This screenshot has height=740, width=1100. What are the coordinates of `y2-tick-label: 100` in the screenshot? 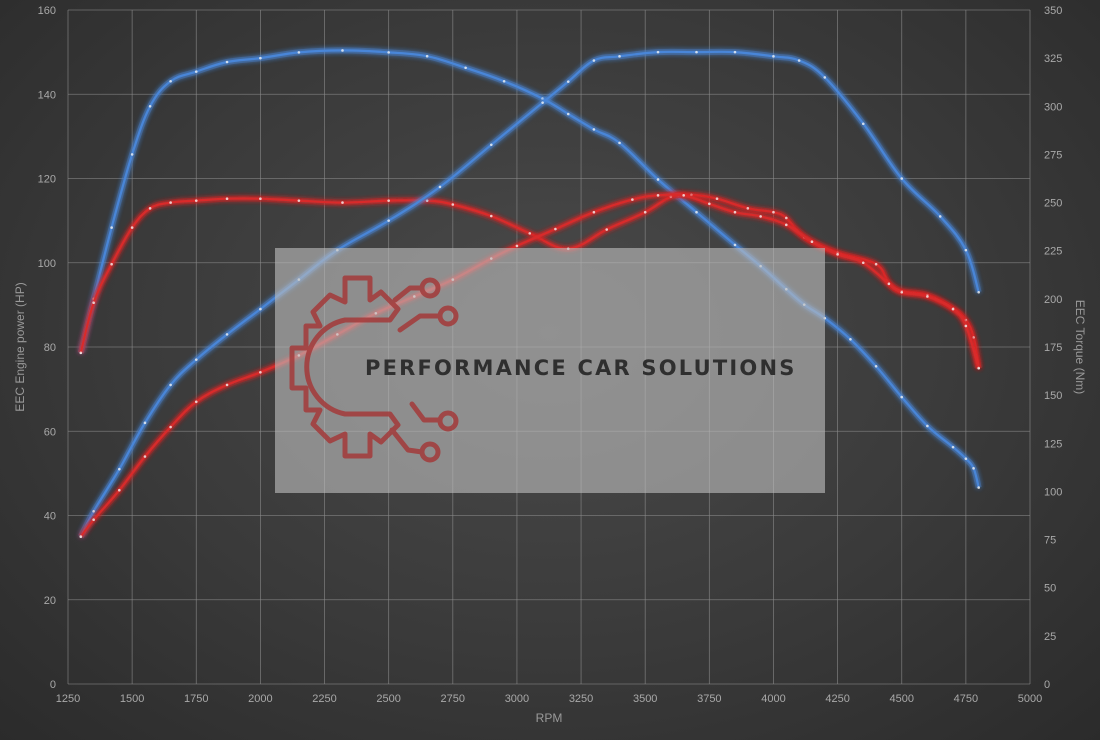 It's located at (1053, 492).